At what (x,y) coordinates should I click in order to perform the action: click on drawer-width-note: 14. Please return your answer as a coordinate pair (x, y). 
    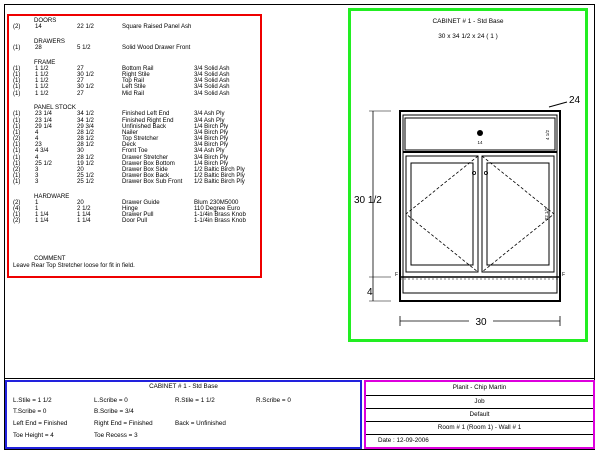
    Looking at the image, I should click on (480, 142).